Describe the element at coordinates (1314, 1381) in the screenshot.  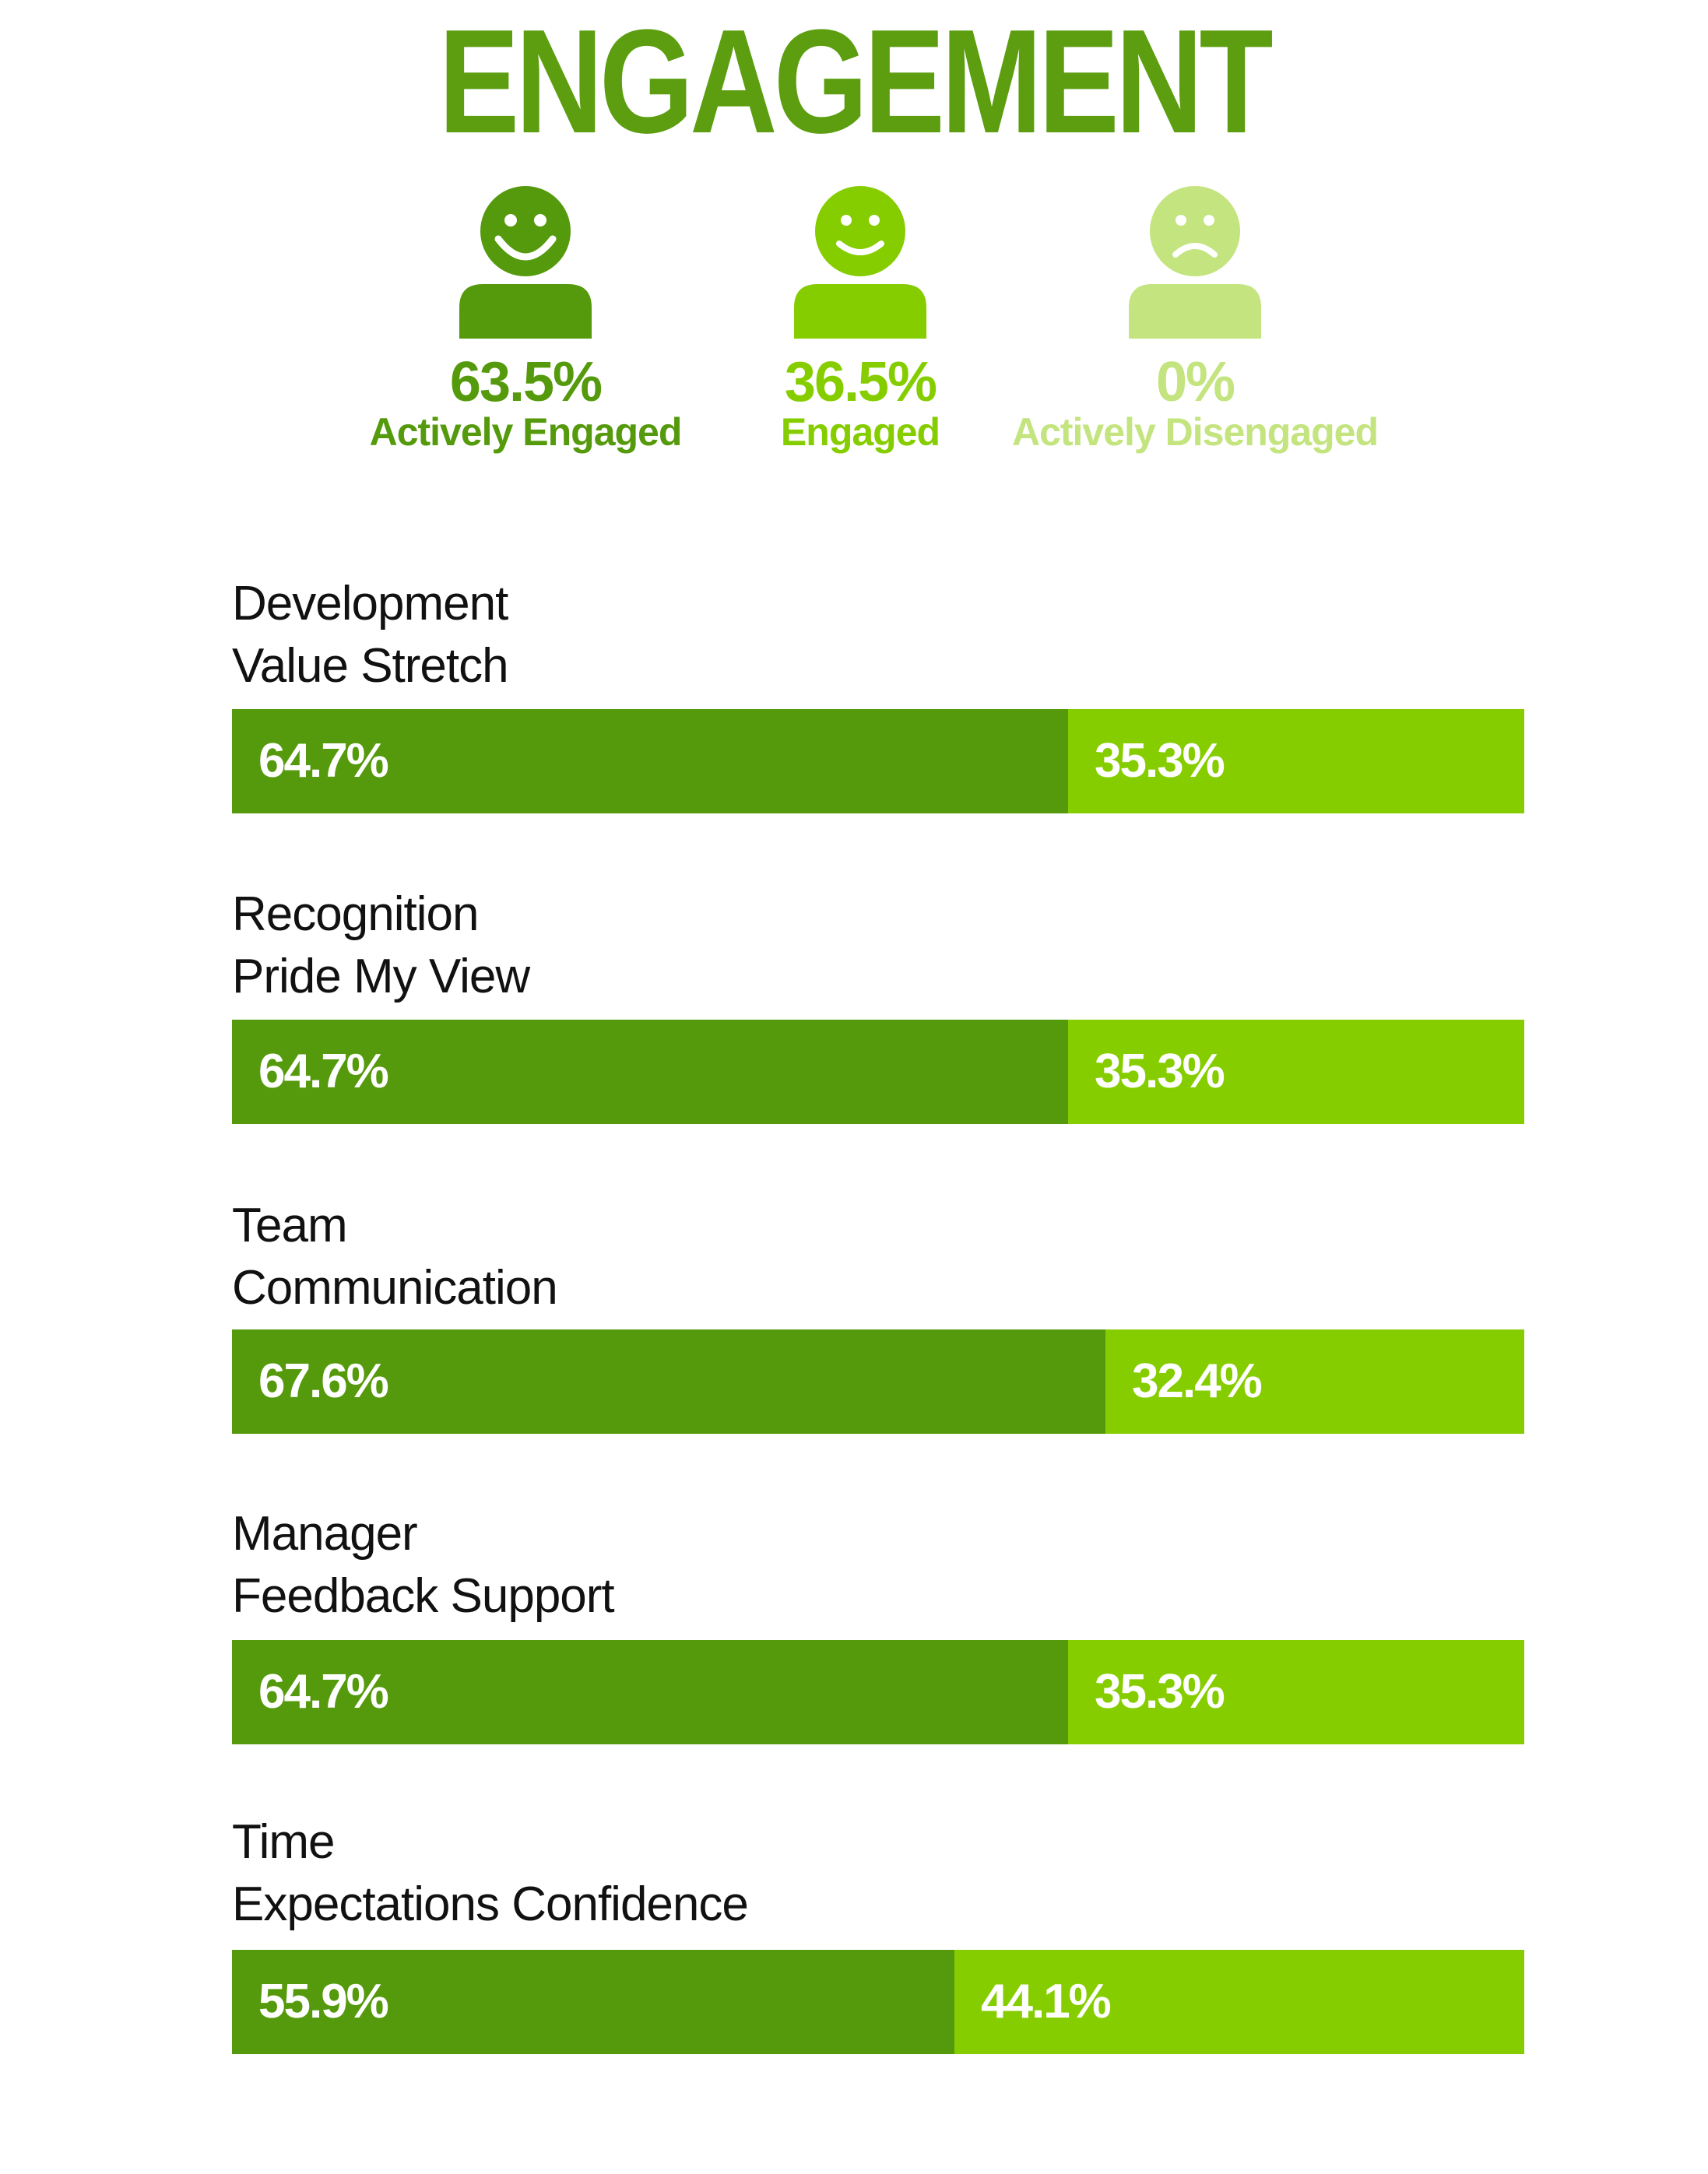
I see `bar-segment-engaged: 32.4%` at that location.